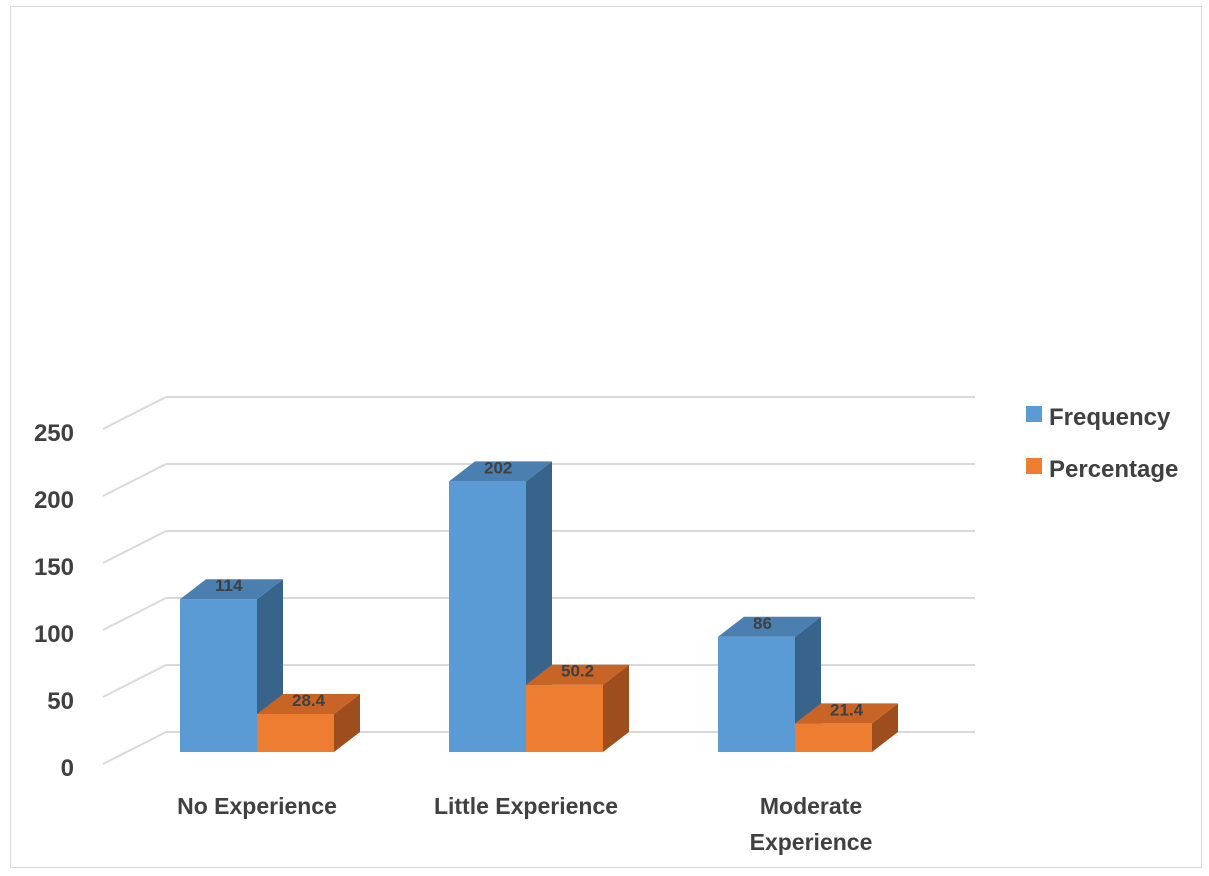  Describe the element at coordinates (811, 842) in the screenshot. I see `x-tick-label: Experience` at that location.